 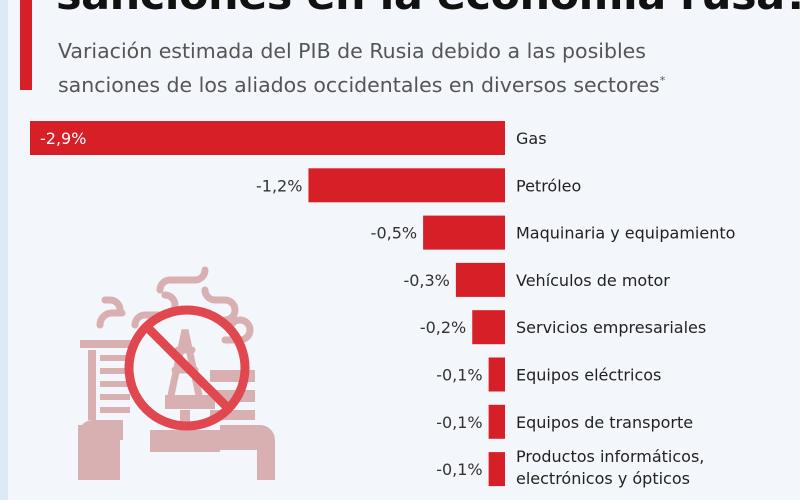 I want to click on left-edge-strip, so click(x=4, y=250).